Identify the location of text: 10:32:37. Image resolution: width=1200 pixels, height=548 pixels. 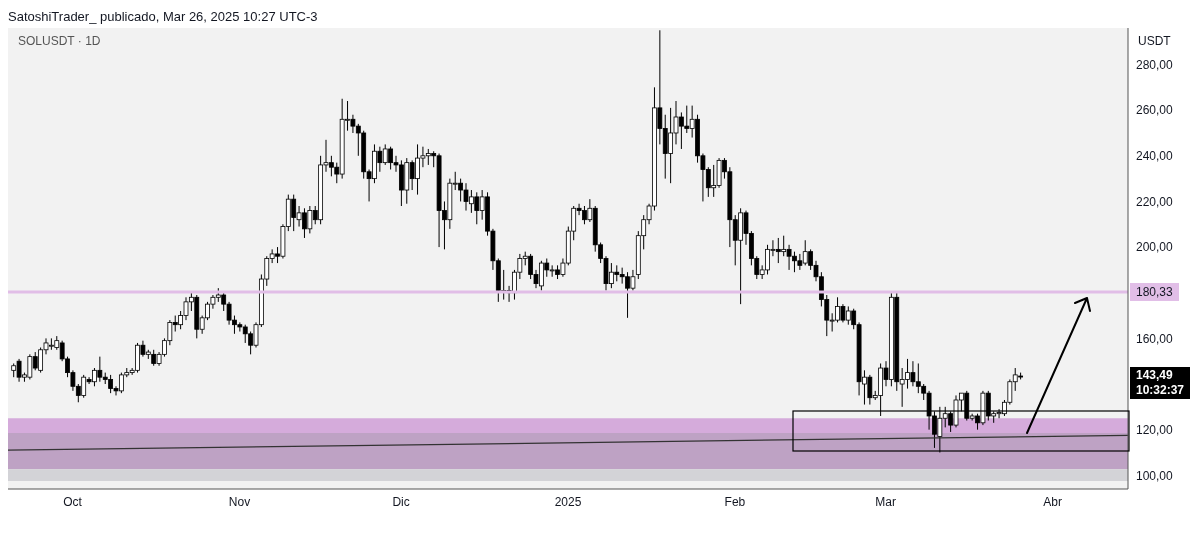
(1160, 391).